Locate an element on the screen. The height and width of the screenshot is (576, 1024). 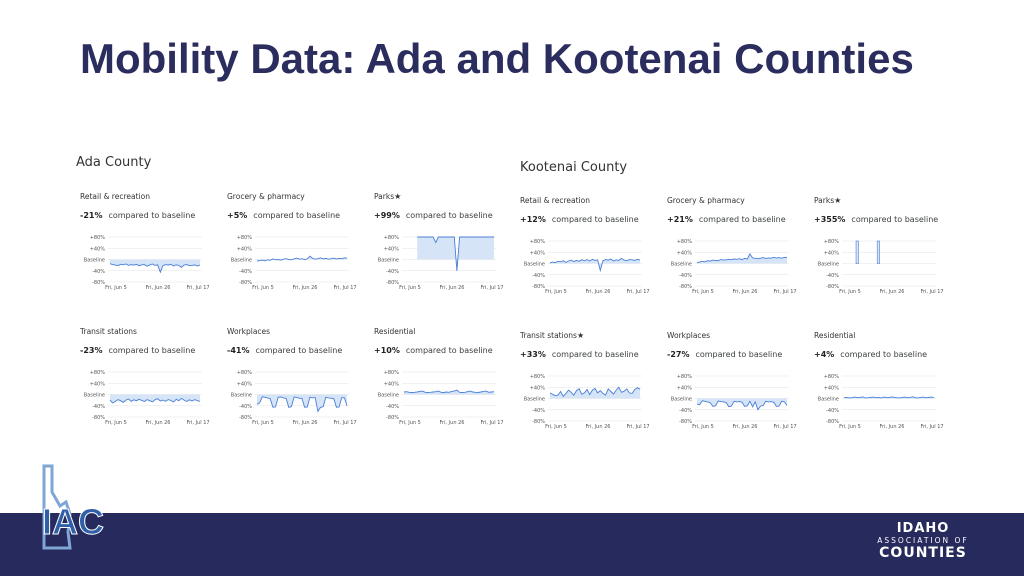
category-text: Residential is located at coordinates (835, 335).